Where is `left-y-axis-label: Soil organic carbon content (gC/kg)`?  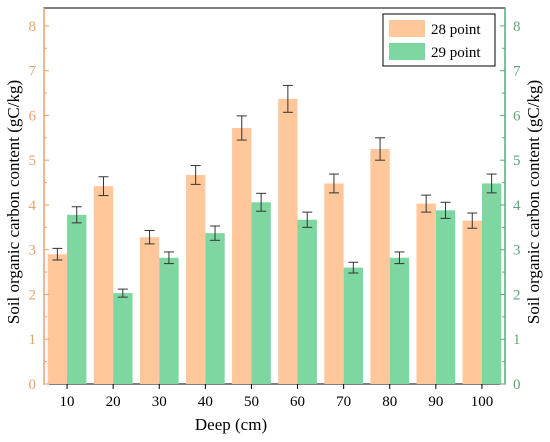
left-y-axis-label: Soil organic carbon content (gC/kg) is located at coordinates (13, 202).